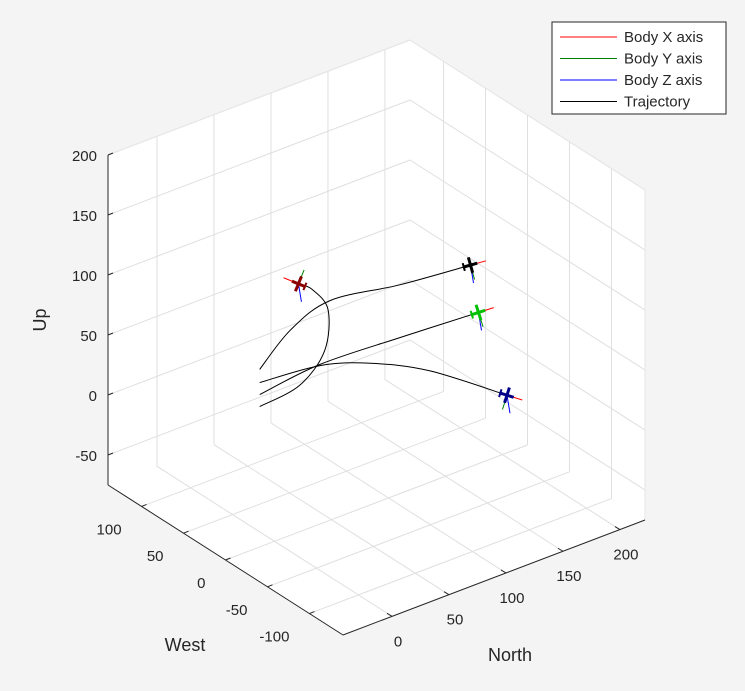 This screenshot has height=691, width=745. Describe the element at coordinates (657, 102) in the screenshot. I see `legend-label: Trajectory` at that location.